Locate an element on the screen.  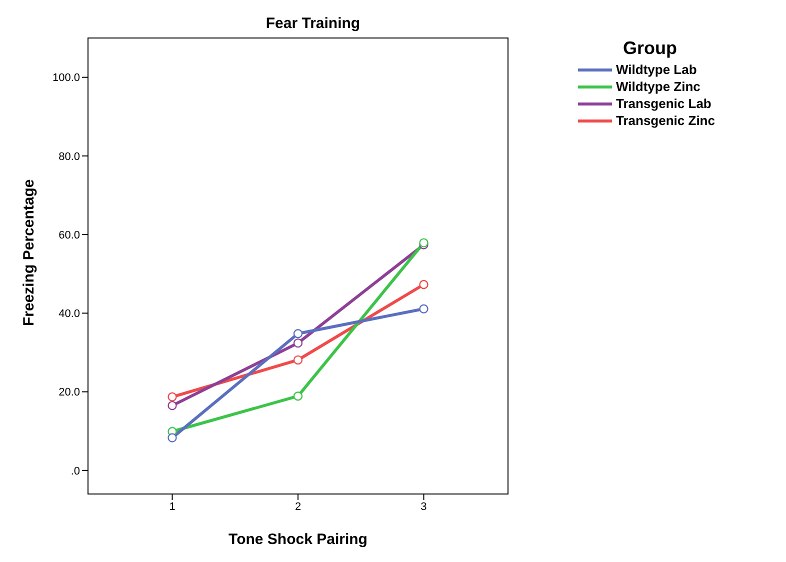
y-tick-label: .0 is located at coordinates (75, 471).